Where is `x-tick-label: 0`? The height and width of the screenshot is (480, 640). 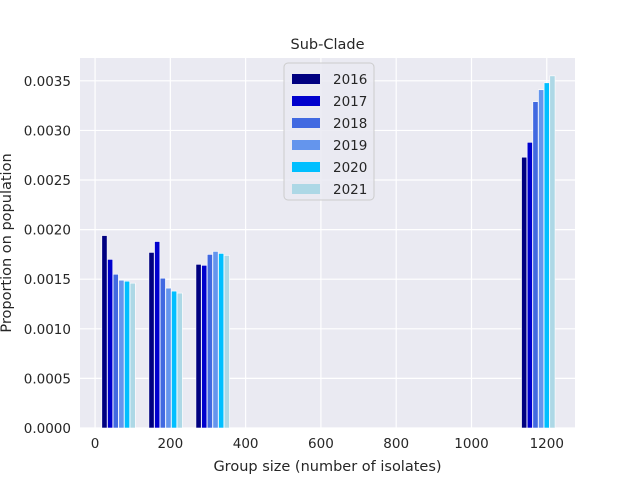
x-tick-label: 0 is located at coordinates (95, 444).